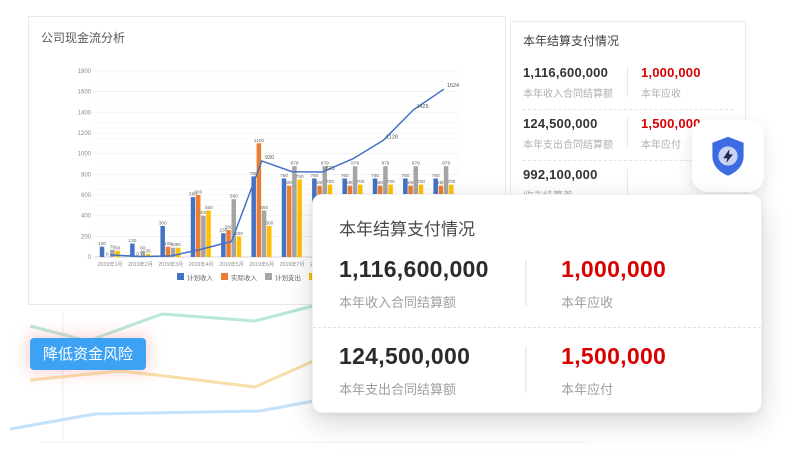  I want to click on receivable-label: 本年应收, so click(661, 94).